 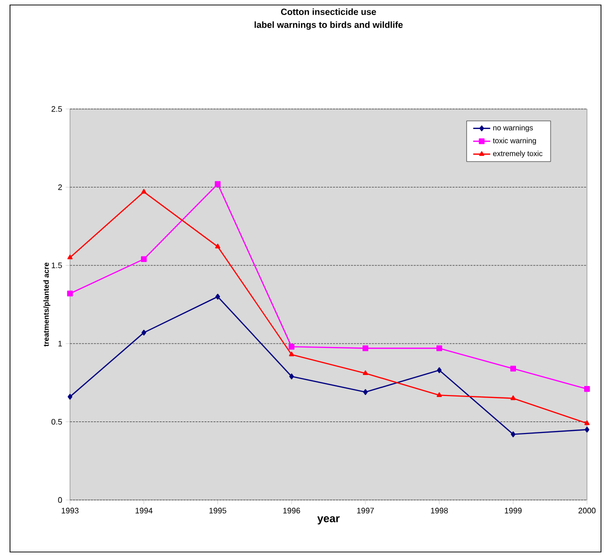 I want to click on x-axis-title: year, so click(x=328, y=520).